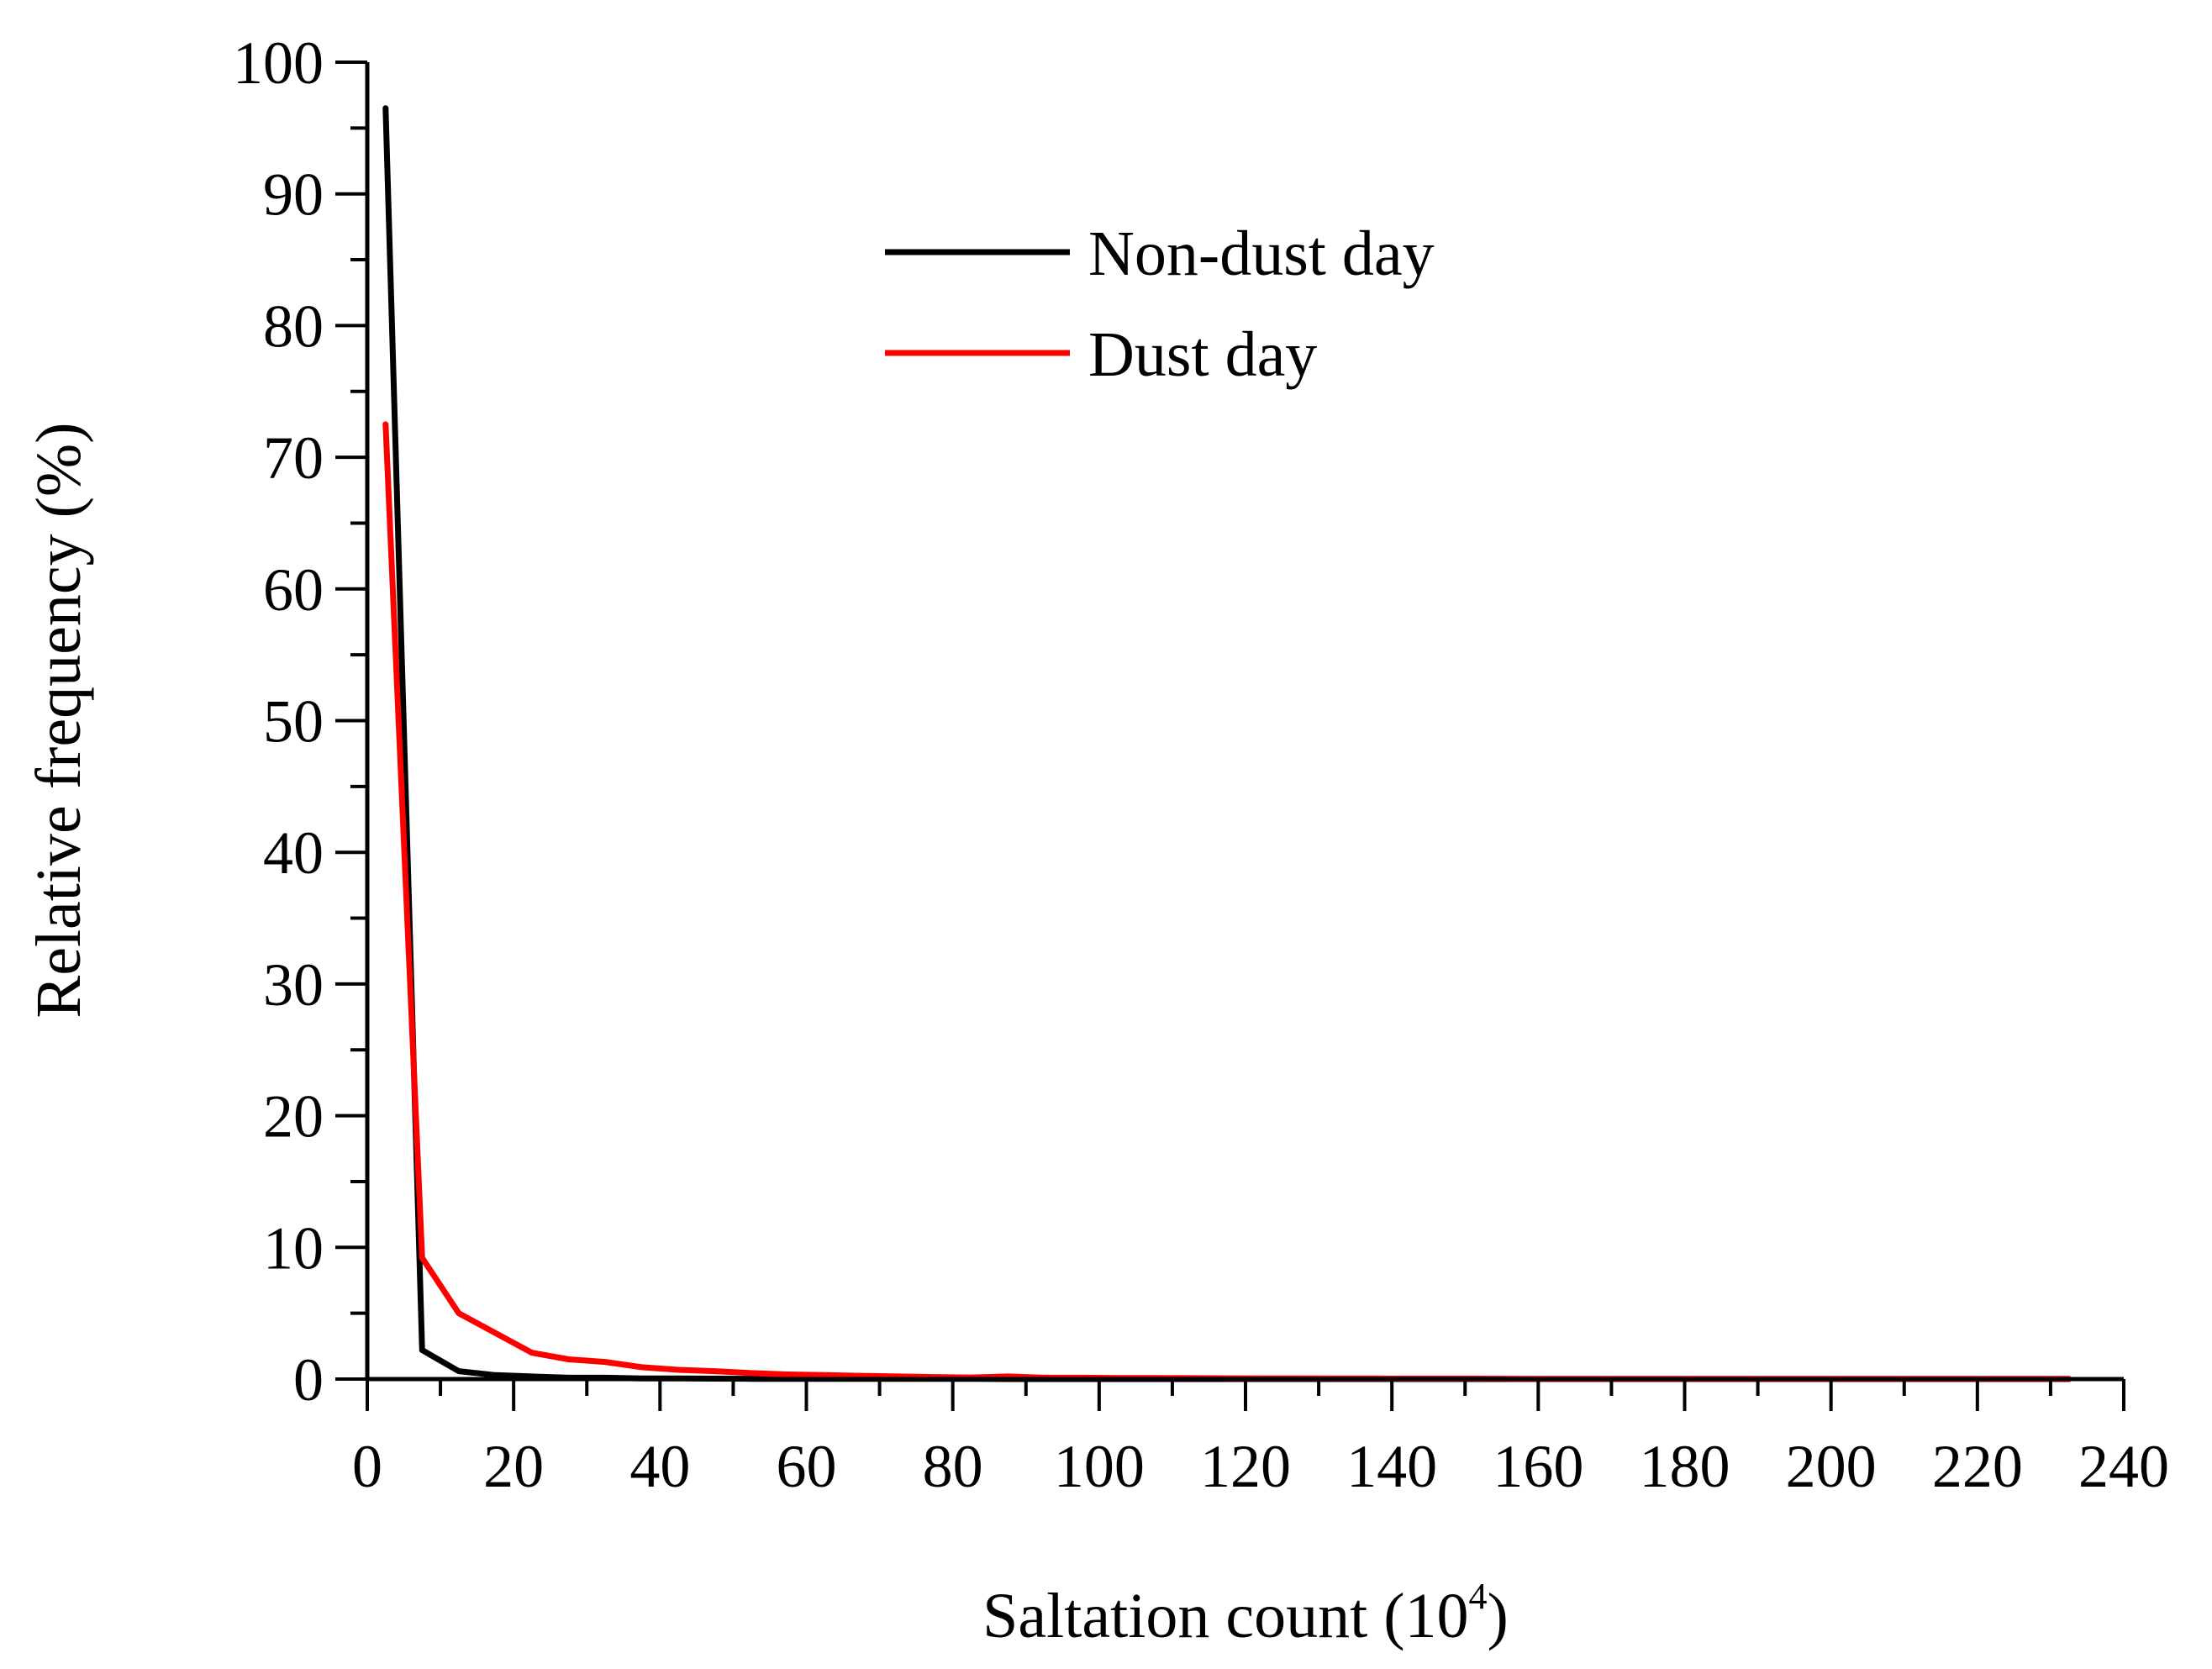  What do you see at coordinates (2123, 1466) in the screenshot?
I see `x-tick-label: 240` at bounding box center [2123, 1466].